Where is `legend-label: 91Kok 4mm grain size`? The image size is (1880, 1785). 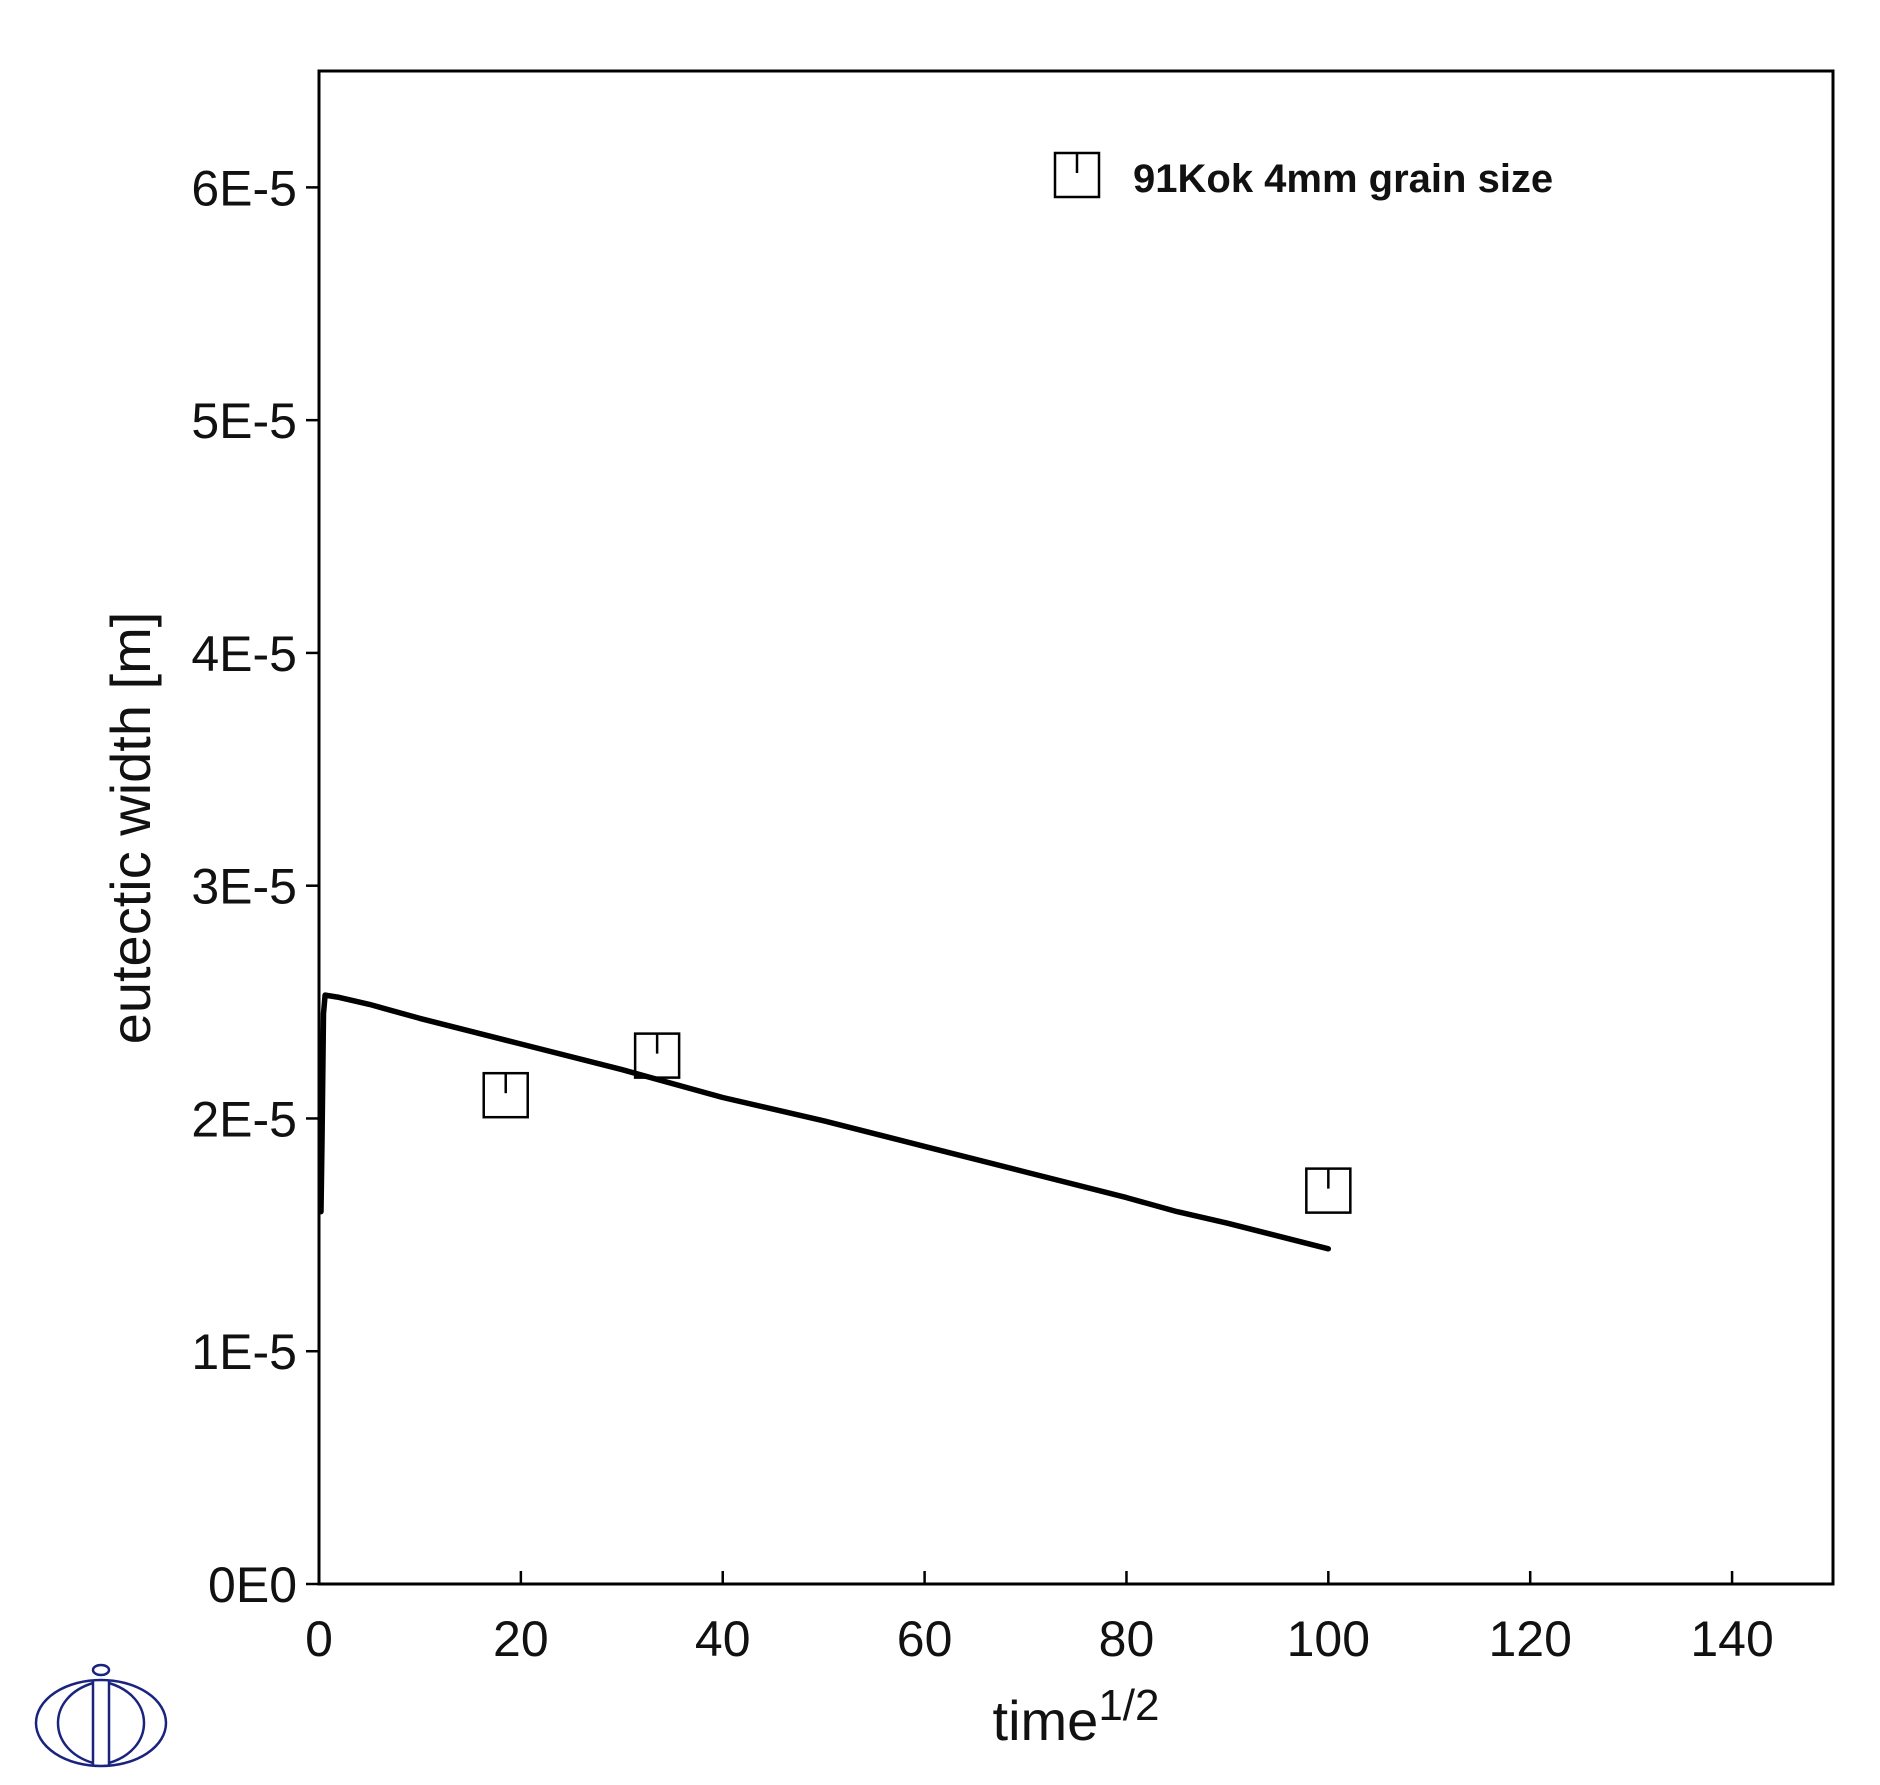
legend-label: 91Kok 4mm grain size is located at coordinates (1343, 179).